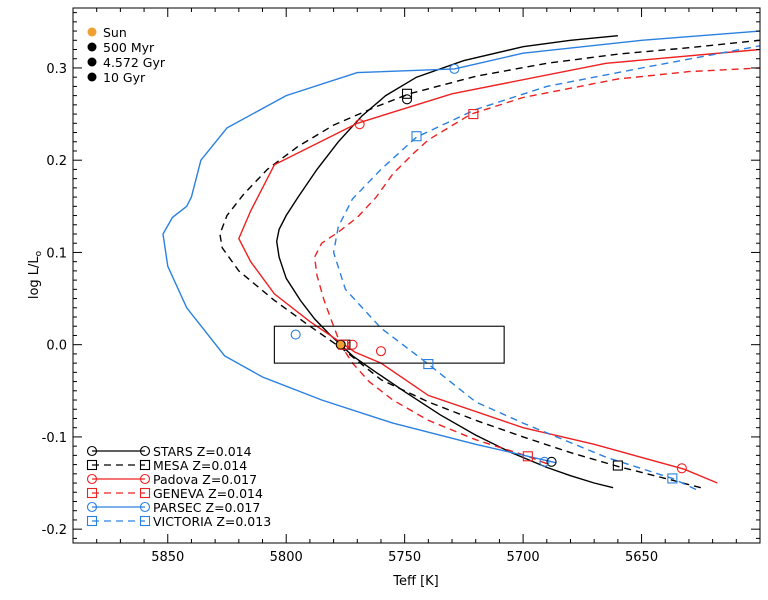  Describe the element at coordinates (167, 557) in the screenshot. I see `x-tick-label: 5850` at that location.